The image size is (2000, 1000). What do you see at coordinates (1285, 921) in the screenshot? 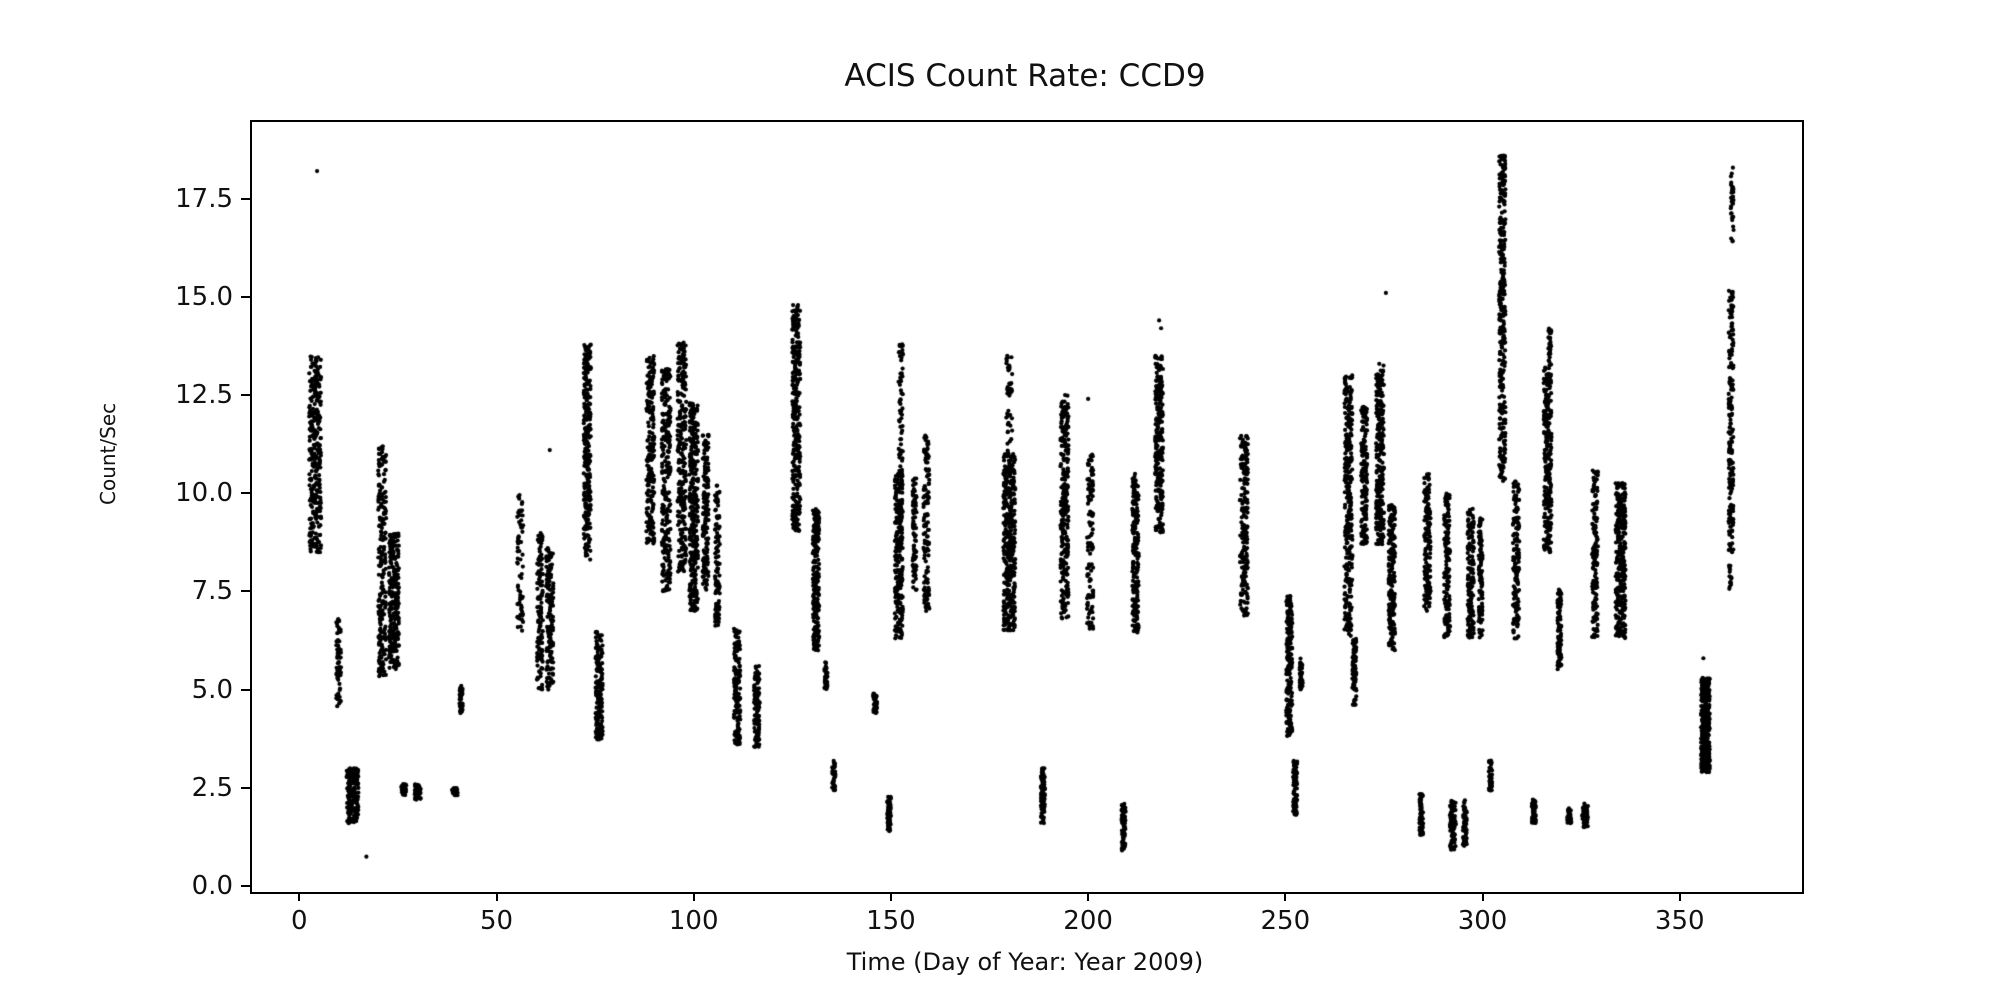
I see `x-tick-label: 250` at bounding box center [1285, 921].